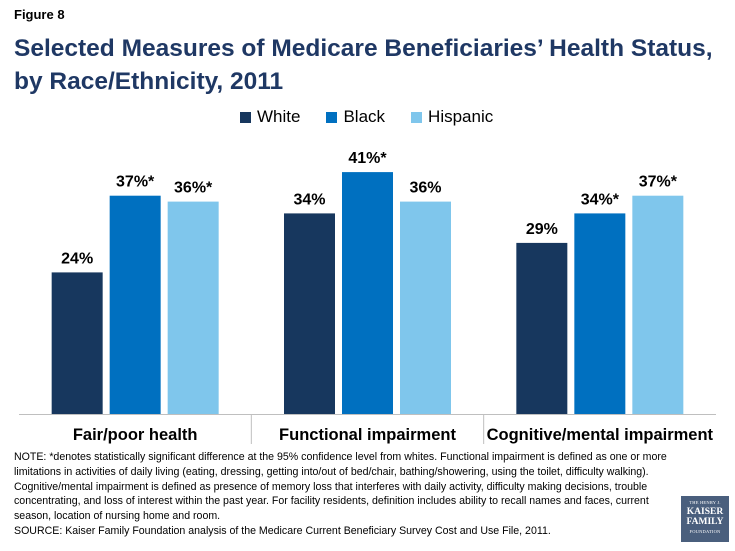  Describe the element at coordinates (77, 258) in the screenshot. I see `data-label-white-1: 24%` at that location.